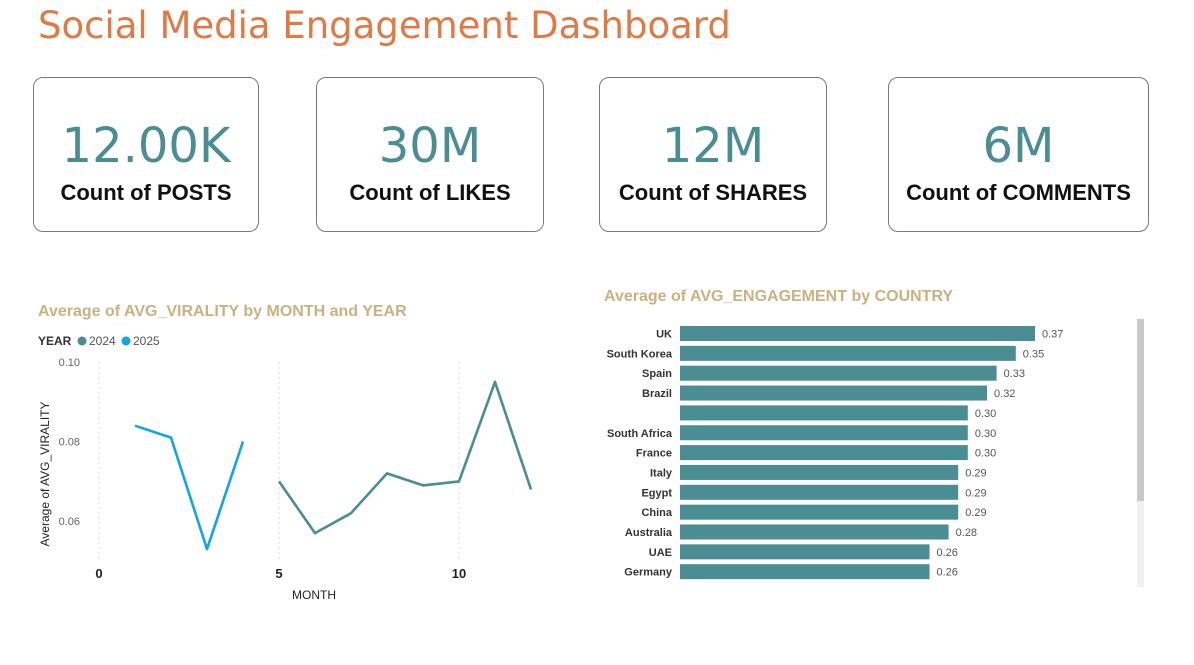 The width and height of the screenshot is (1194, 665). What do you see at coordinates (98, 573) in the screenshot?
I see `x-tick-label: 0` at bounding box center [98, 573].